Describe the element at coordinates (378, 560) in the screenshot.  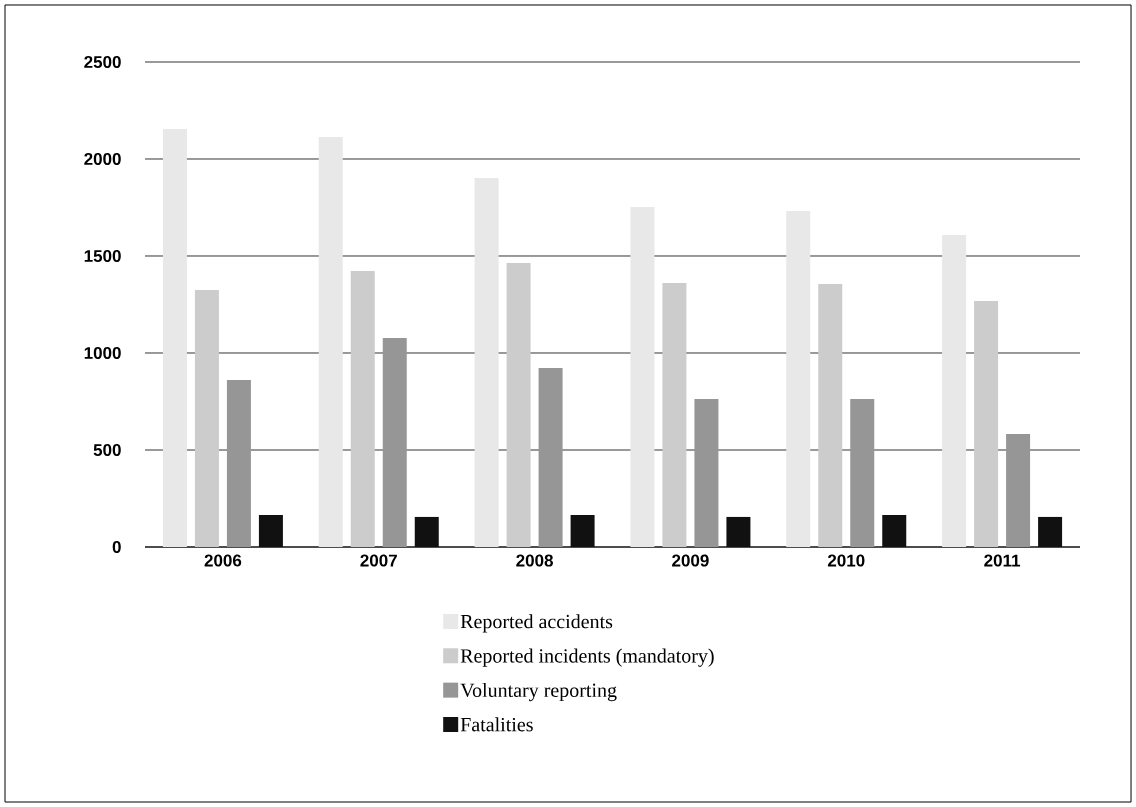
I see `x-tick-label: 2007` at that location.